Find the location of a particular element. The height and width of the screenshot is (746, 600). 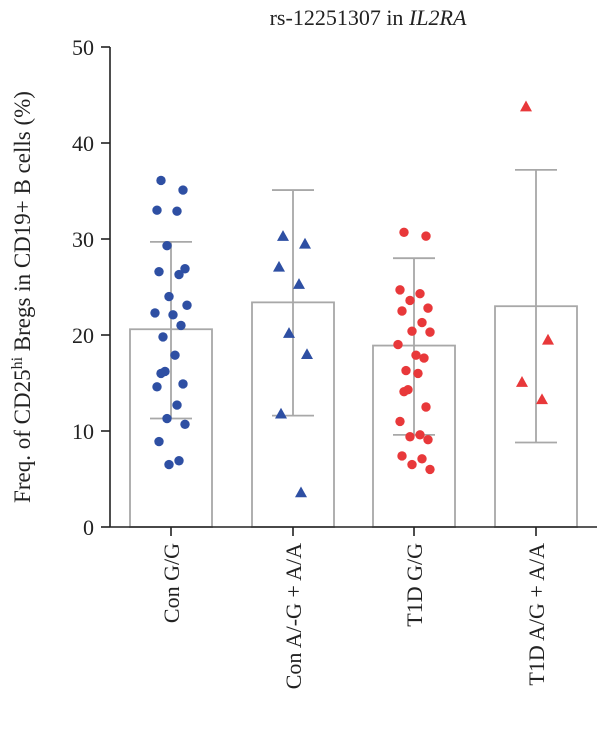

x-tick-label: T1D G/G is located at coordinates (414, 585).